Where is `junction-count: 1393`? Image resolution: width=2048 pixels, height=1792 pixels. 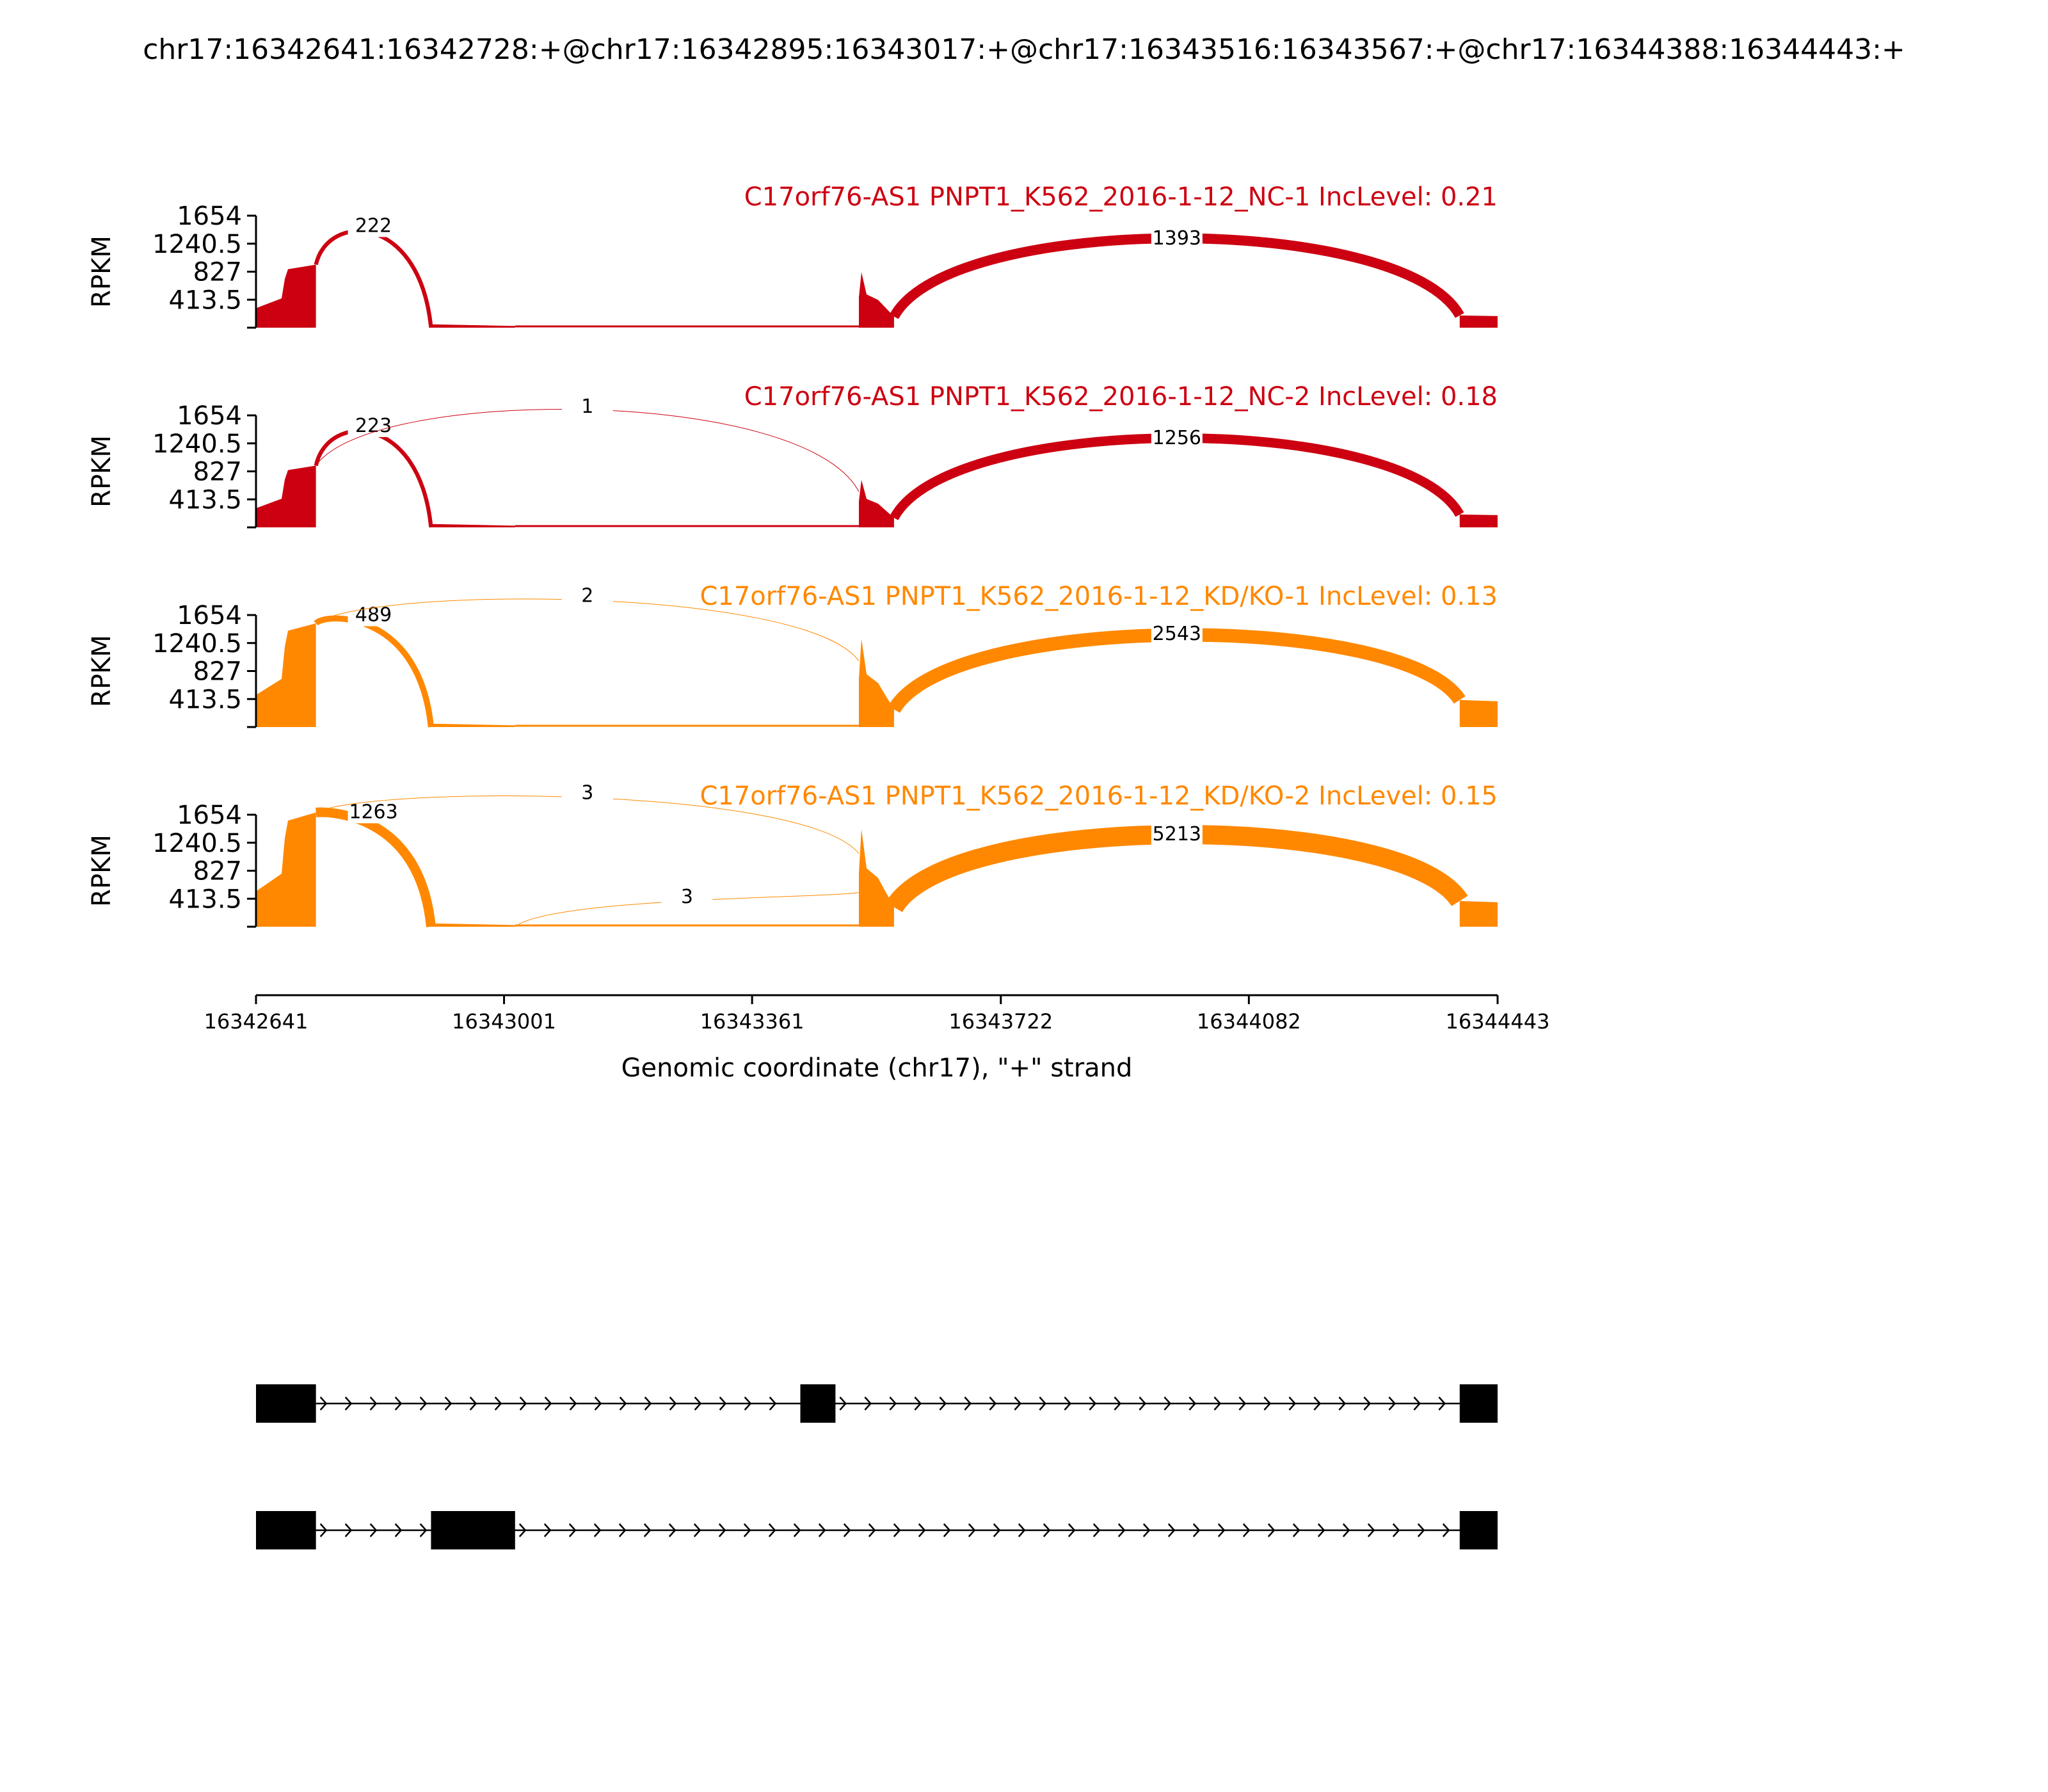 junction-count: 1393 is located at coordinates (1177, 238).